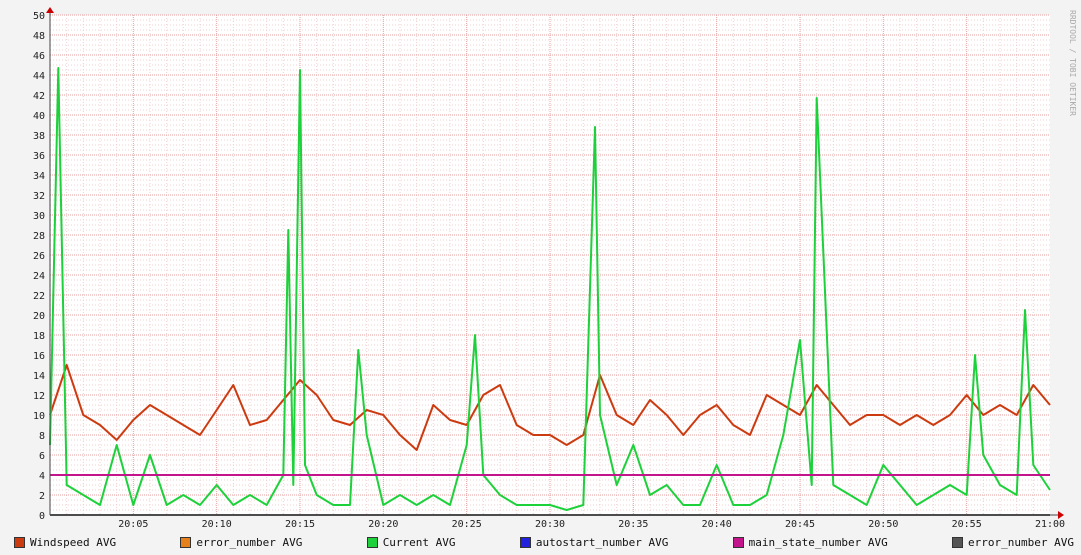 Image resolution: width=1081 pixels, height=555 pixels. I want to click on x-tick-label: 21:00, so click(1050, 524).